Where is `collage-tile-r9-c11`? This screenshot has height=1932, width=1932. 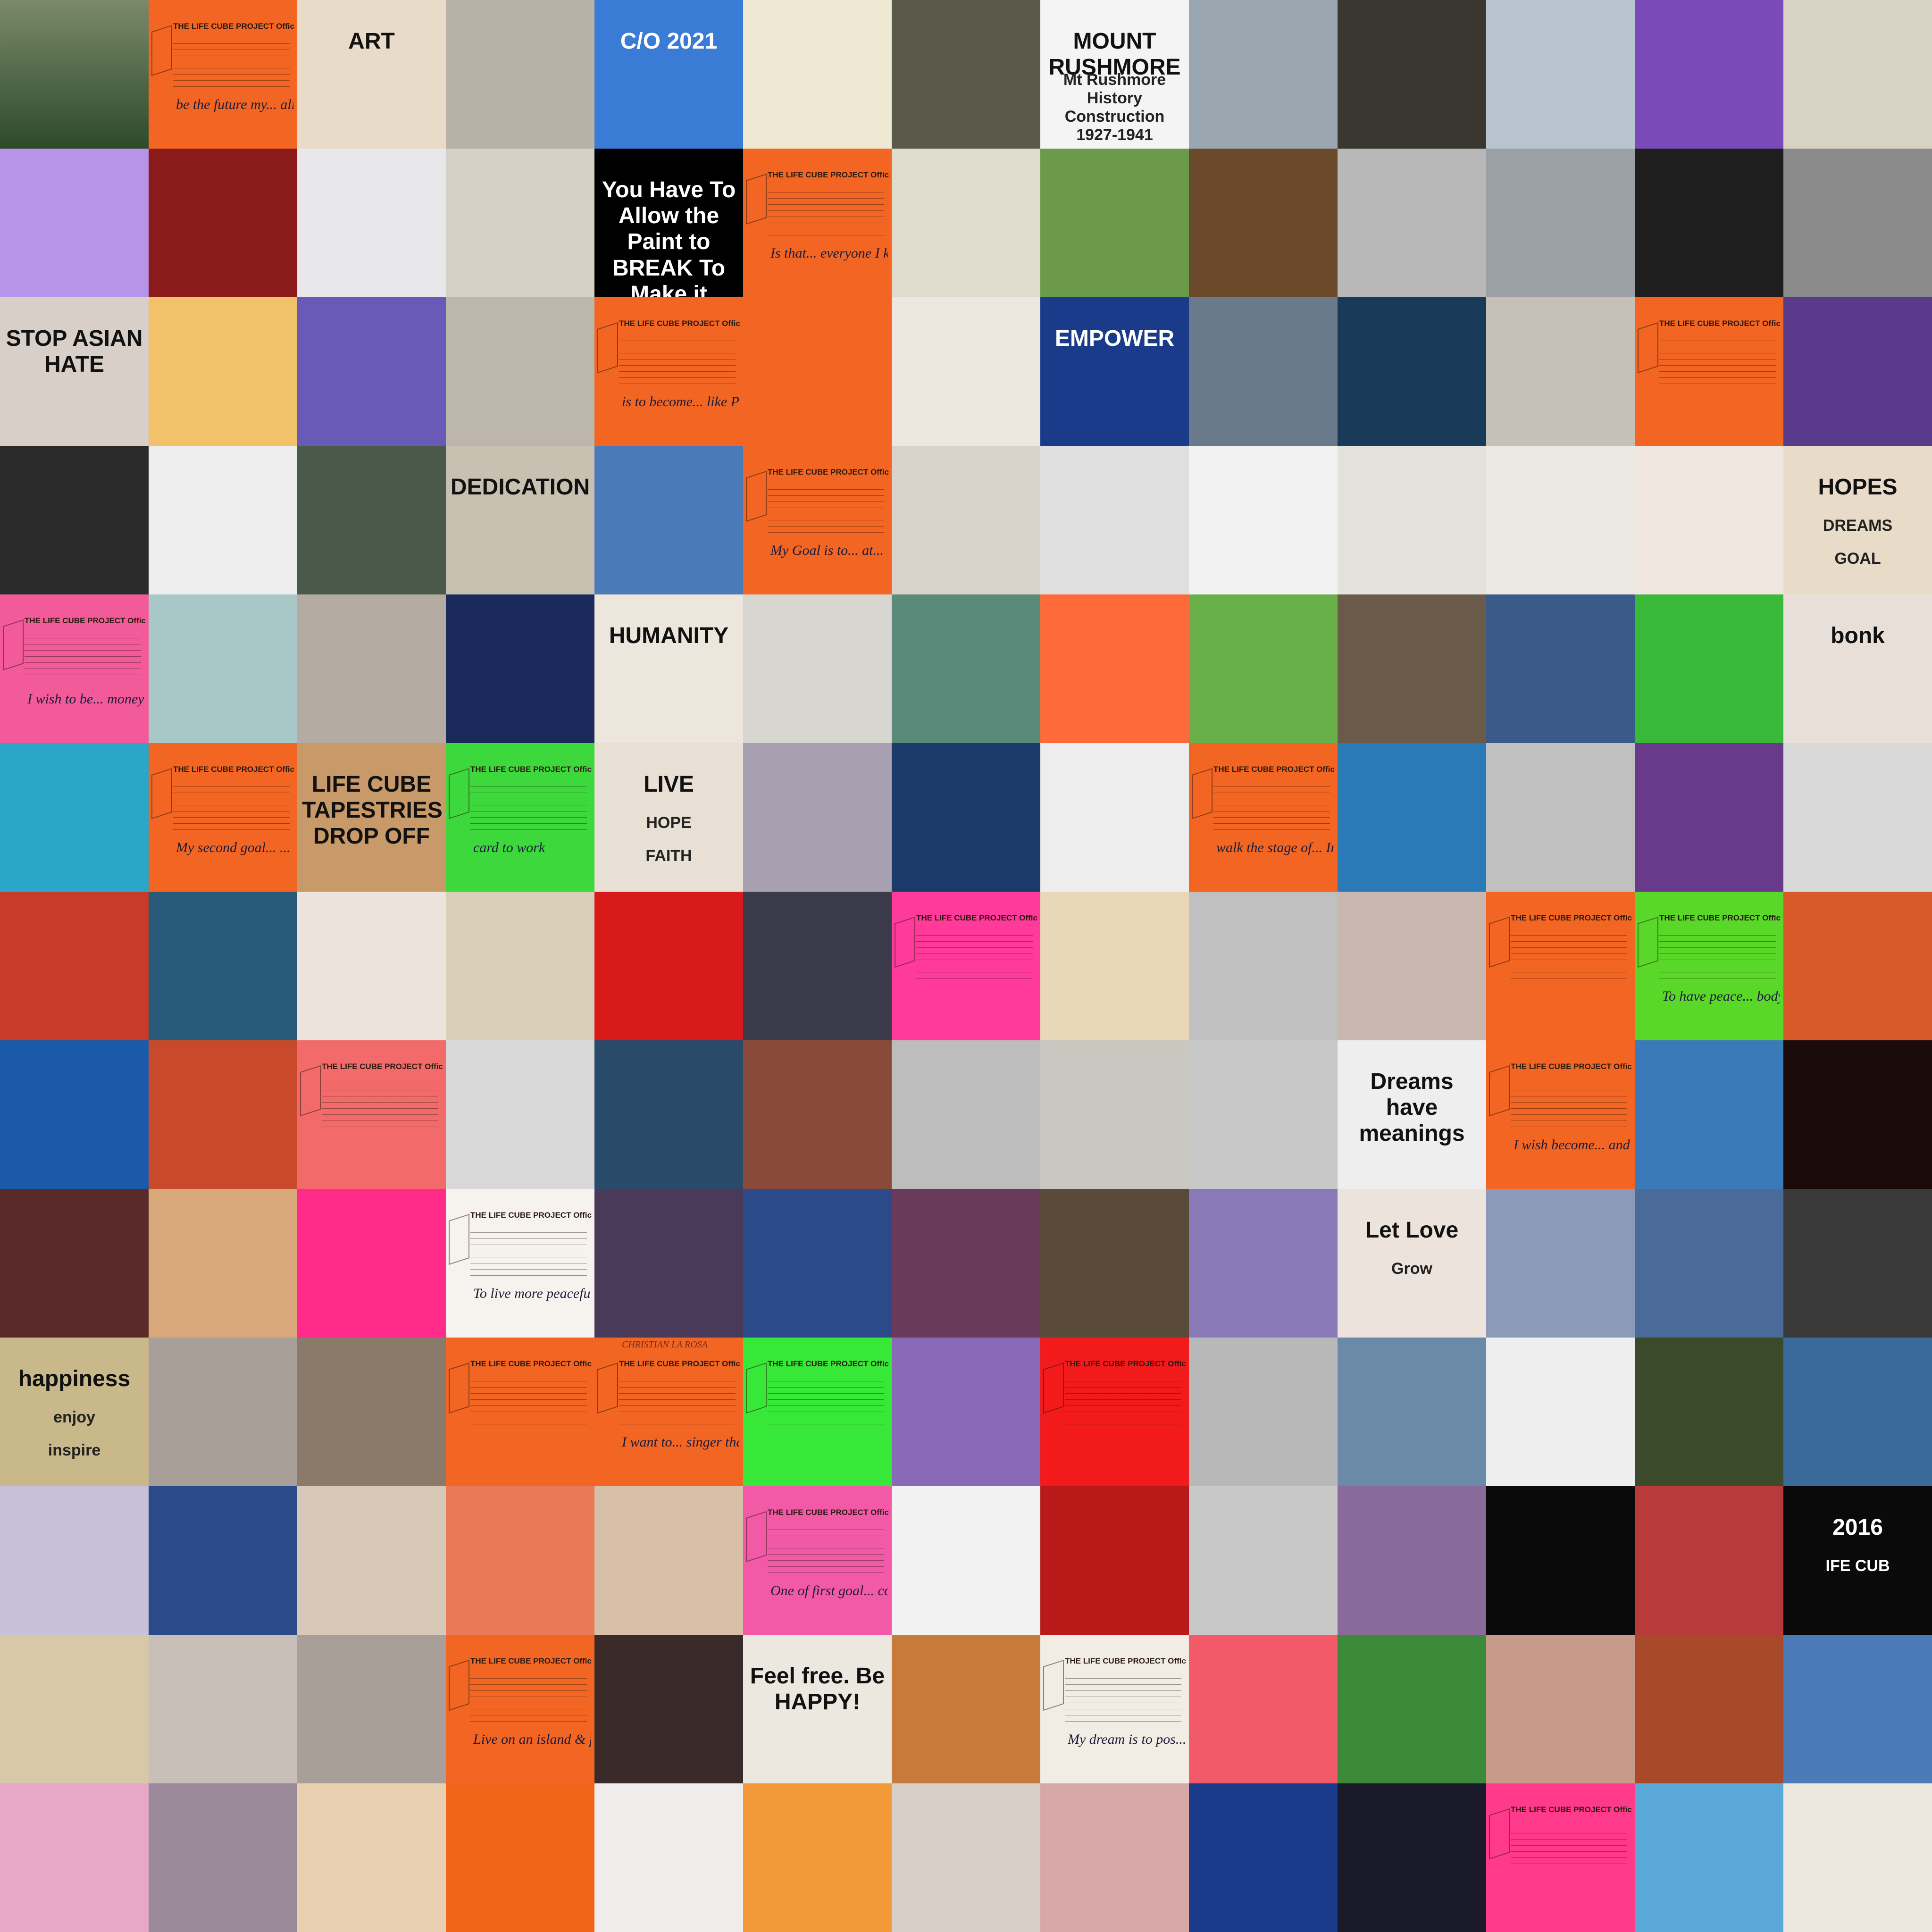
collage-tile-r9-c11 is located at coordinates (1709, 1412).